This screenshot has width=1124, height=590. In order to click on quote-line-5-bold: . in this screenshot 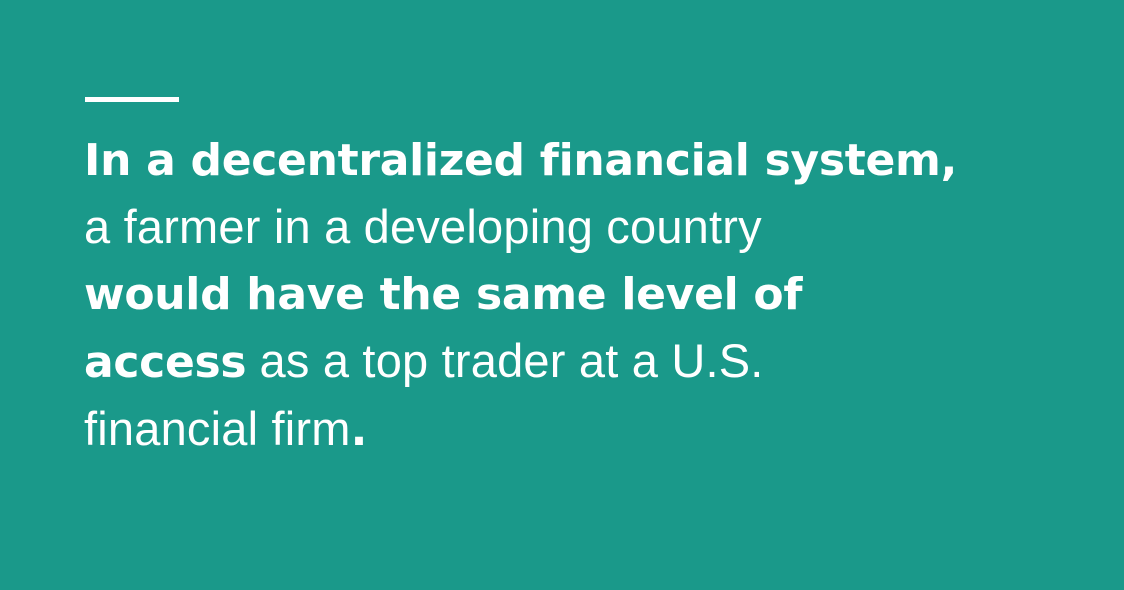, I will do `click(359, 430)`.